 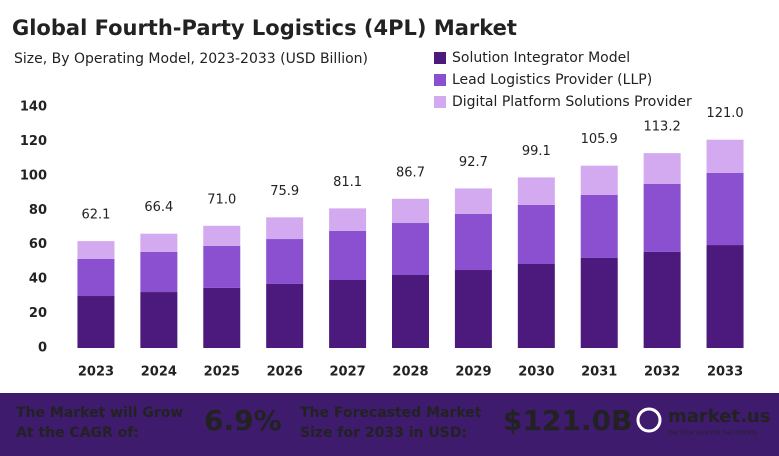 I want to click on y-tick-label: 140, so click(x=33, y=107).